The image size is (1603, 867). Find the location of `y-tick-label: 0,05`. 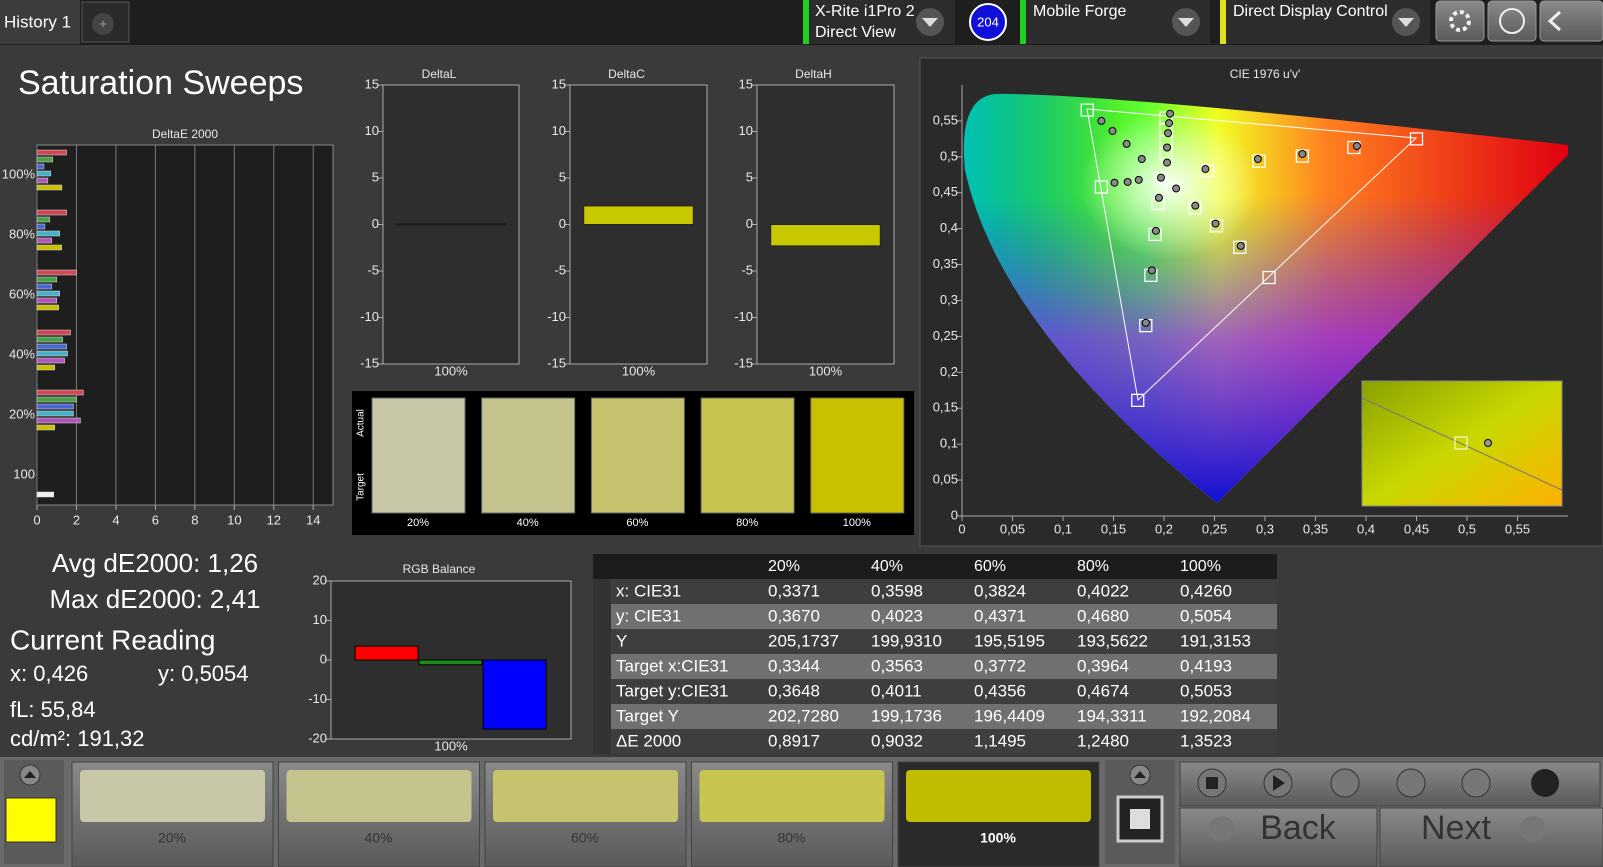

y-tick-label: 0,05 is located at coordinates (945, 479).